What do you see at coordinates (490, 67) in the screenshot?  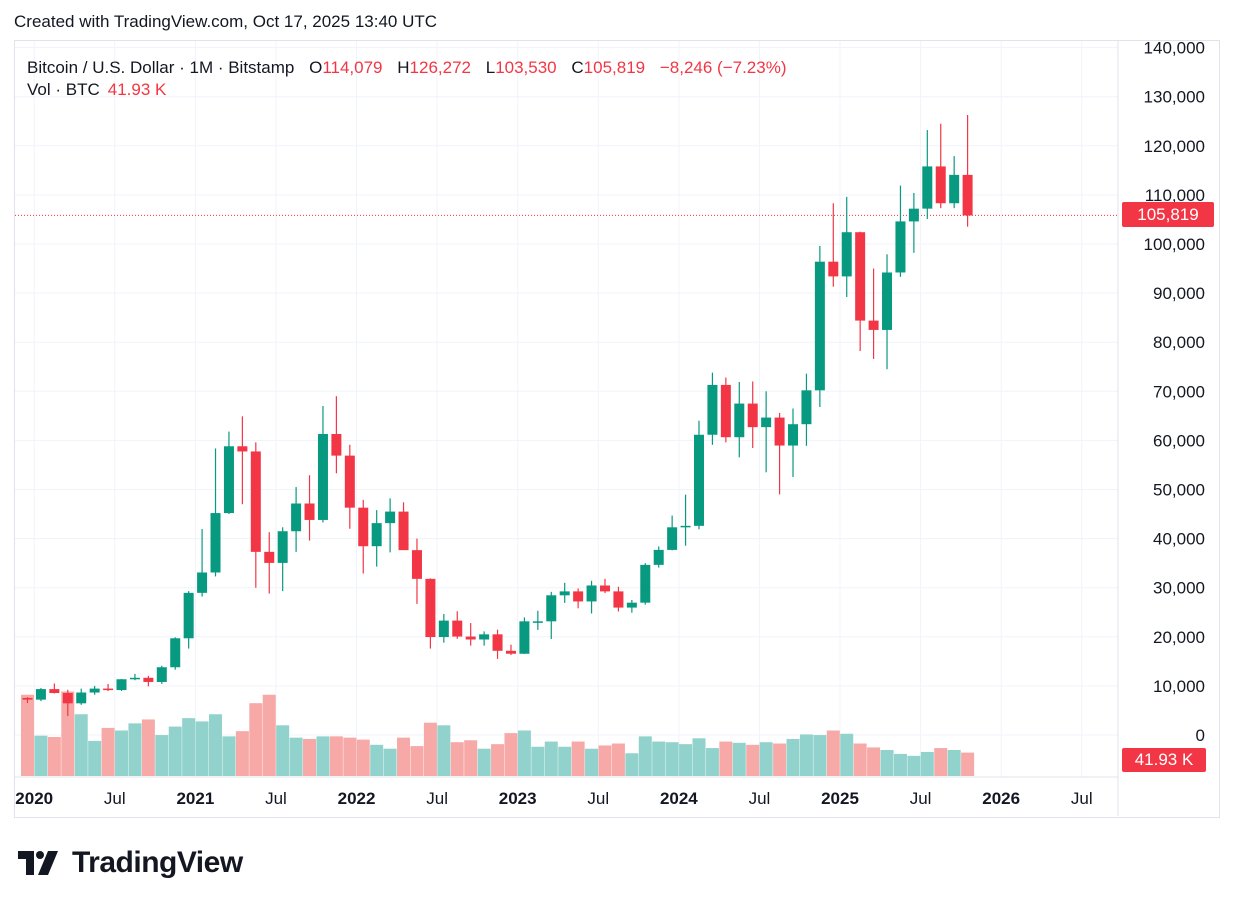 I see `low-label: L` at bounding box center [490, 67].